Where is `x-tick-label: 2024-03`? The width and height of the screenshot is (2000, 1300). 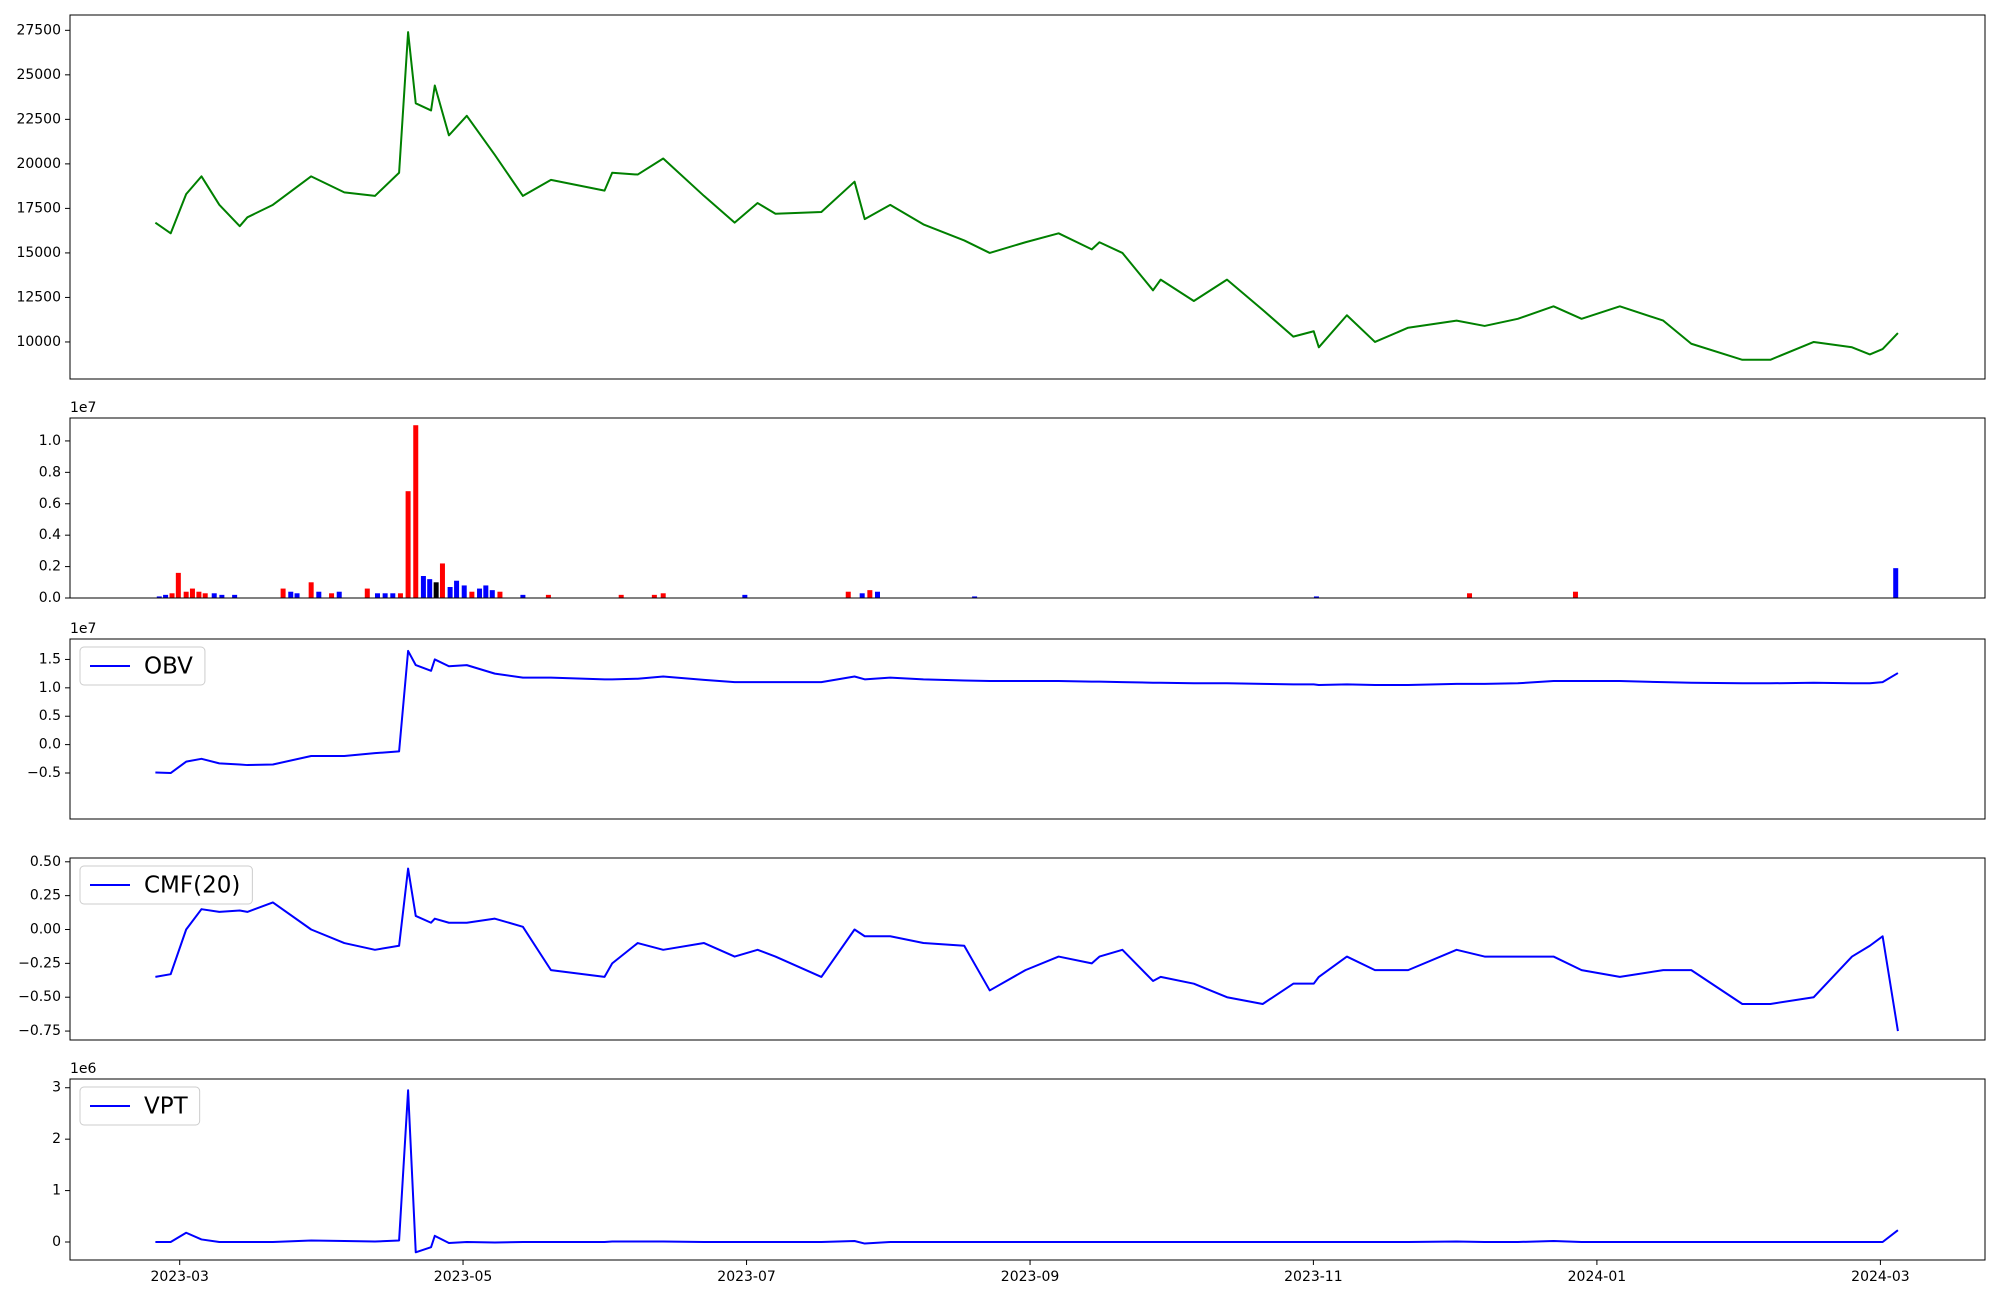 x-tick-label: 2024-03 is located at coordinates (1880, 1277).